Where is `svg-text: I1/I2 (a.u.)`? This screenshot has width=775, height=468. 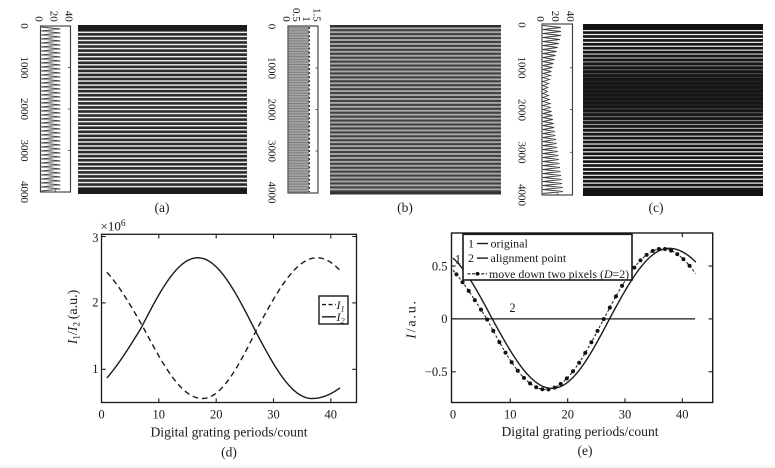 svg-text: I1/I2 (a.u.) is located at coordinates (74, 317).